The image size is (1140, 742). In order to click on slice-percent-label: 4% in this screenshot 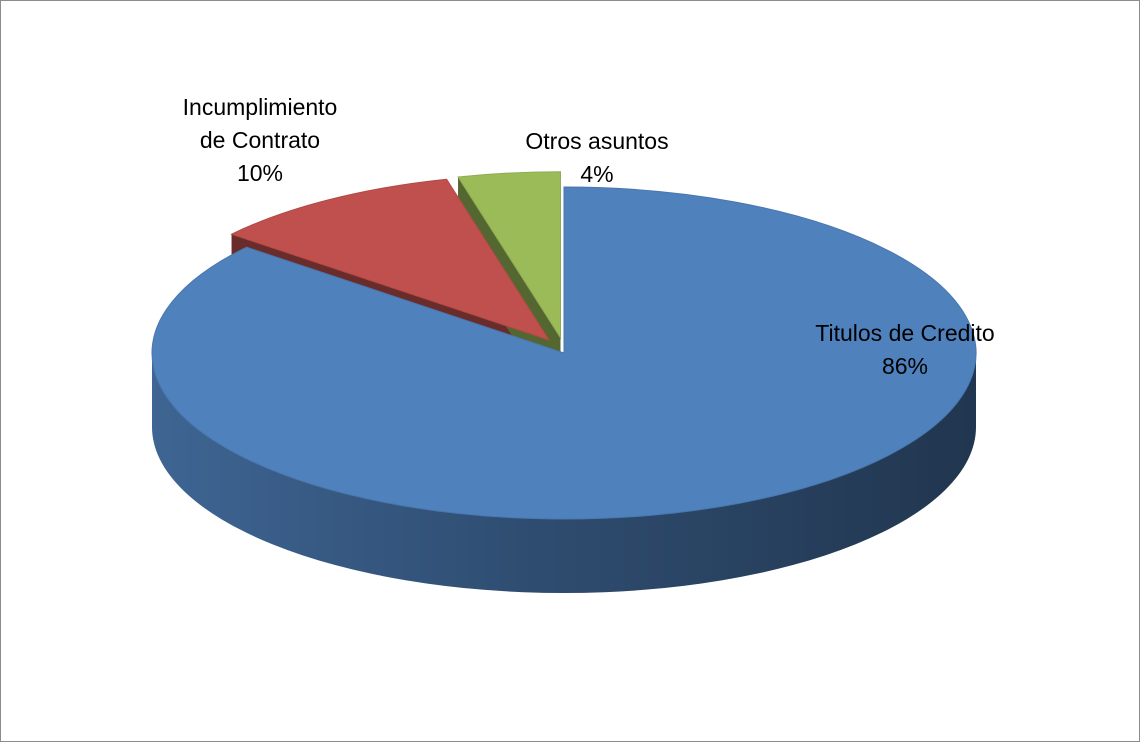, I will do `click(596, 174)`.